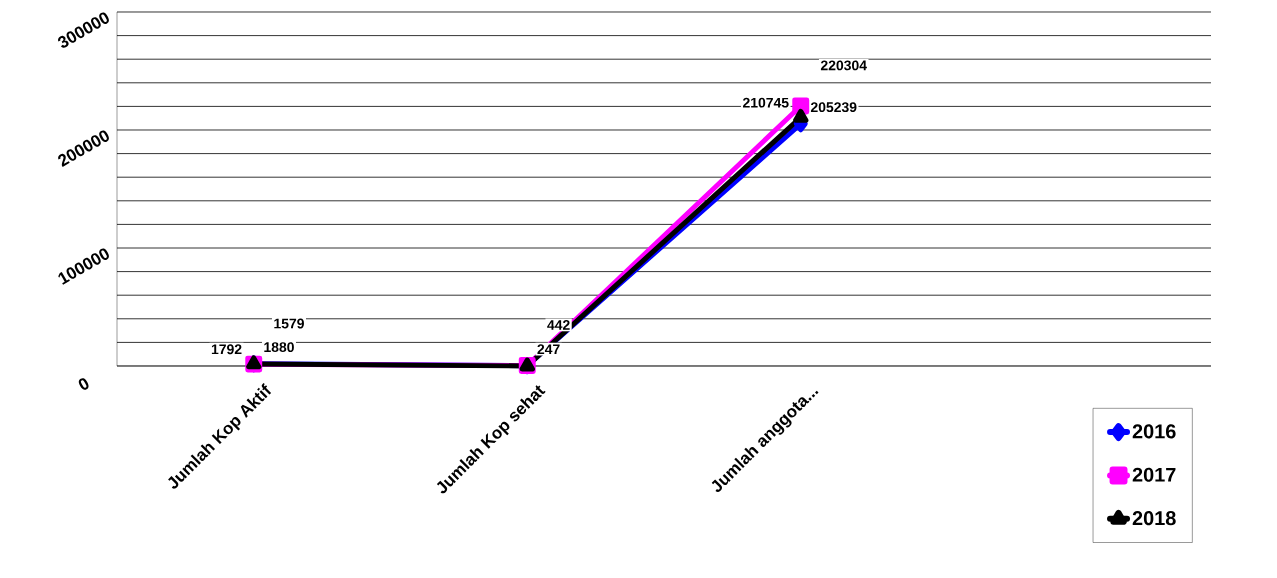 Image resolution: width=1277 pixels, height=578 pixels. I want to click on legend-label: 2017, so click(1154, 474).